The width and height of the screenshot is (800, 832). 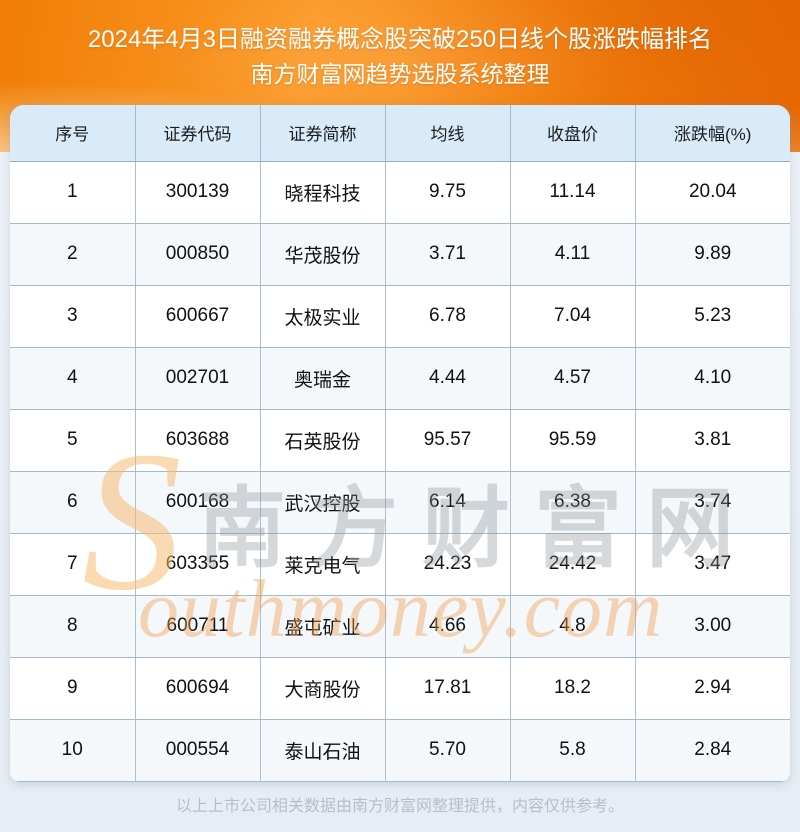 What do you see at coordinates (73, 688) in the screenshot?
I see `table-cell: 9` at bounding box center [73, 688].